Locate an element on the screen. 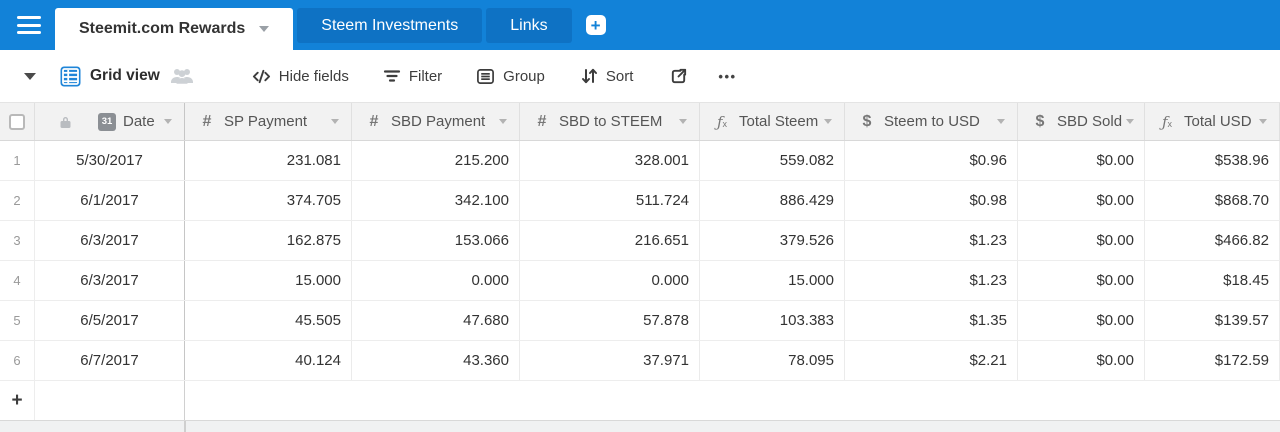  row-number: 2 is located at coordinates (17, 200).